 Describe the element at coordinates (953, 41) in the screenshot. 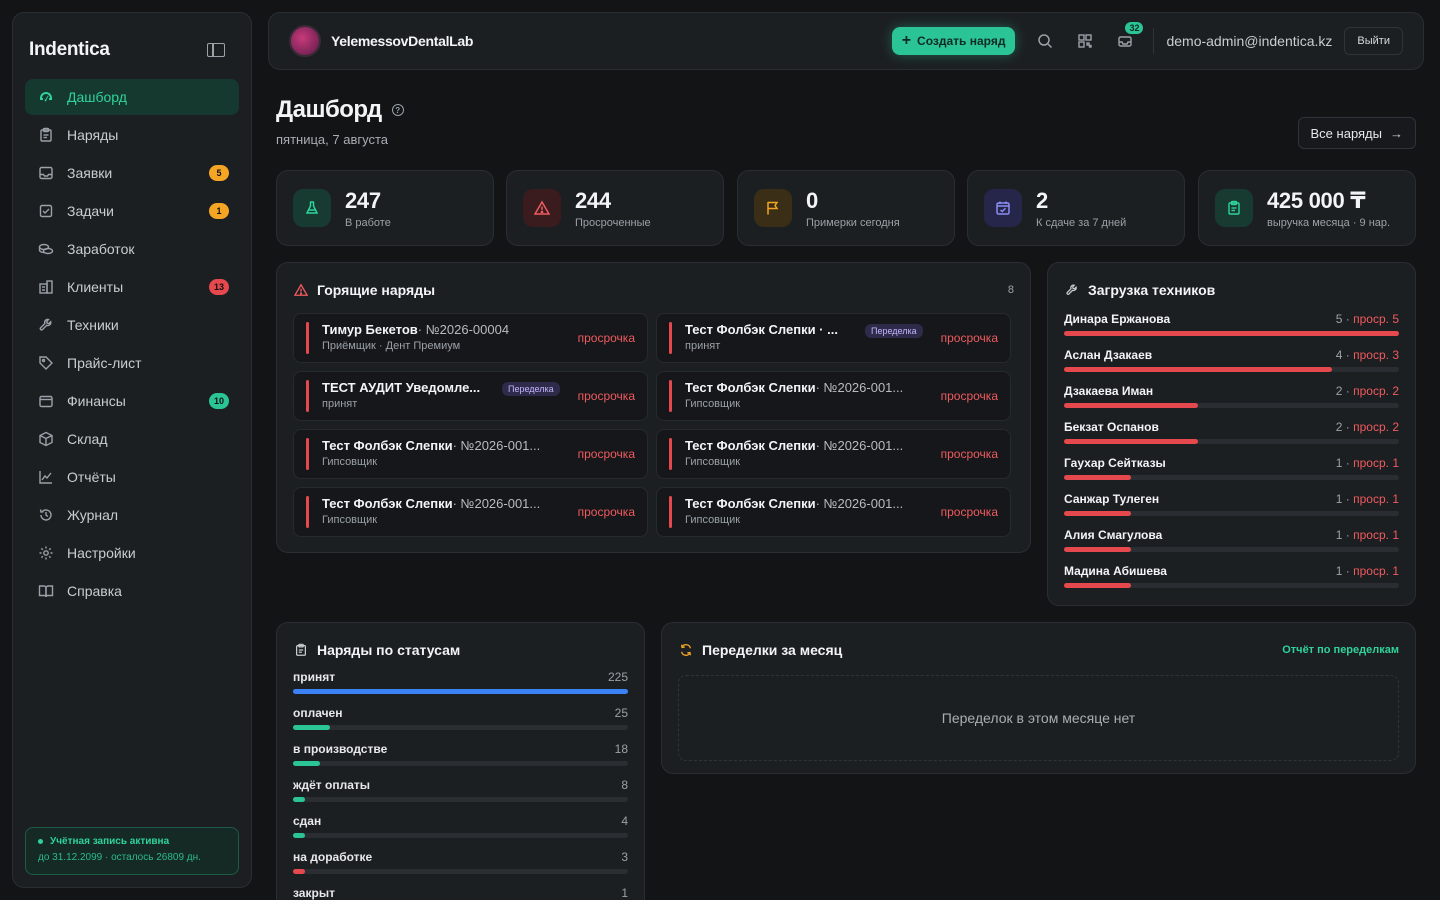

I see `create-order-button: + Создать наряд` at that location.